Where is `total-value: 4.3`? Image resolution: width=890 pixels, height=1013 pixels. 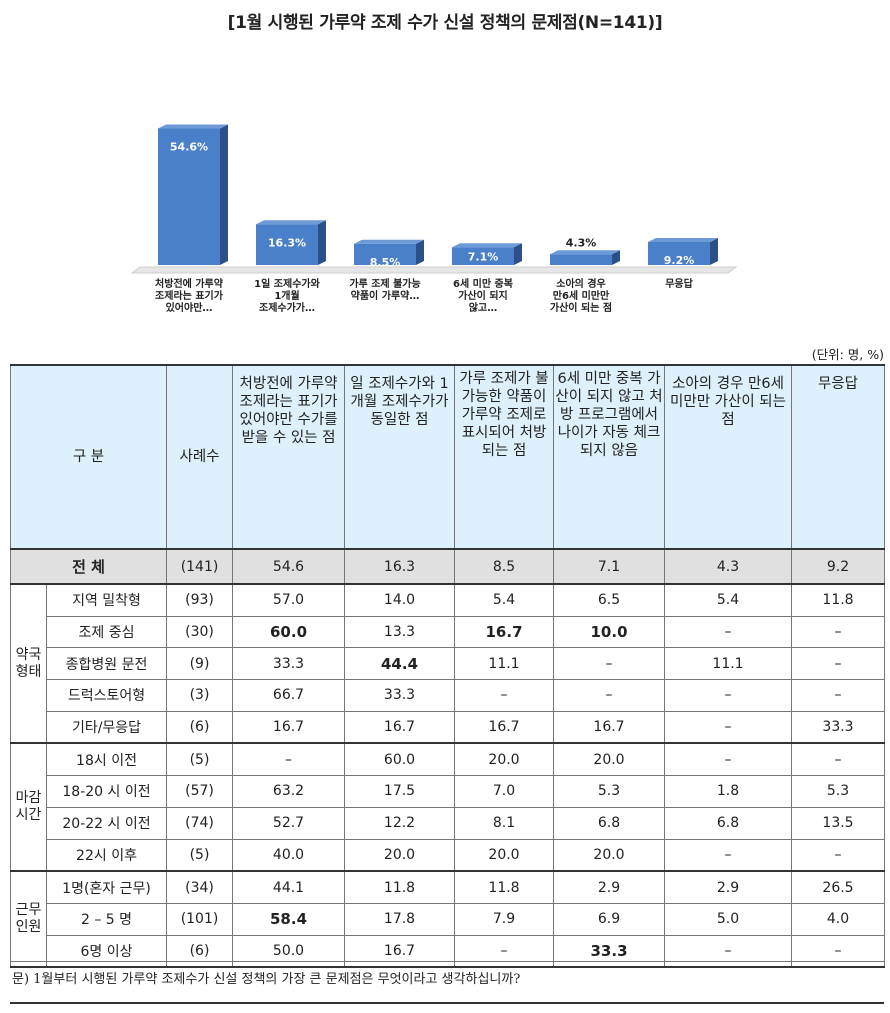
total-value: 4.3 is located at coordinates (728, 566).